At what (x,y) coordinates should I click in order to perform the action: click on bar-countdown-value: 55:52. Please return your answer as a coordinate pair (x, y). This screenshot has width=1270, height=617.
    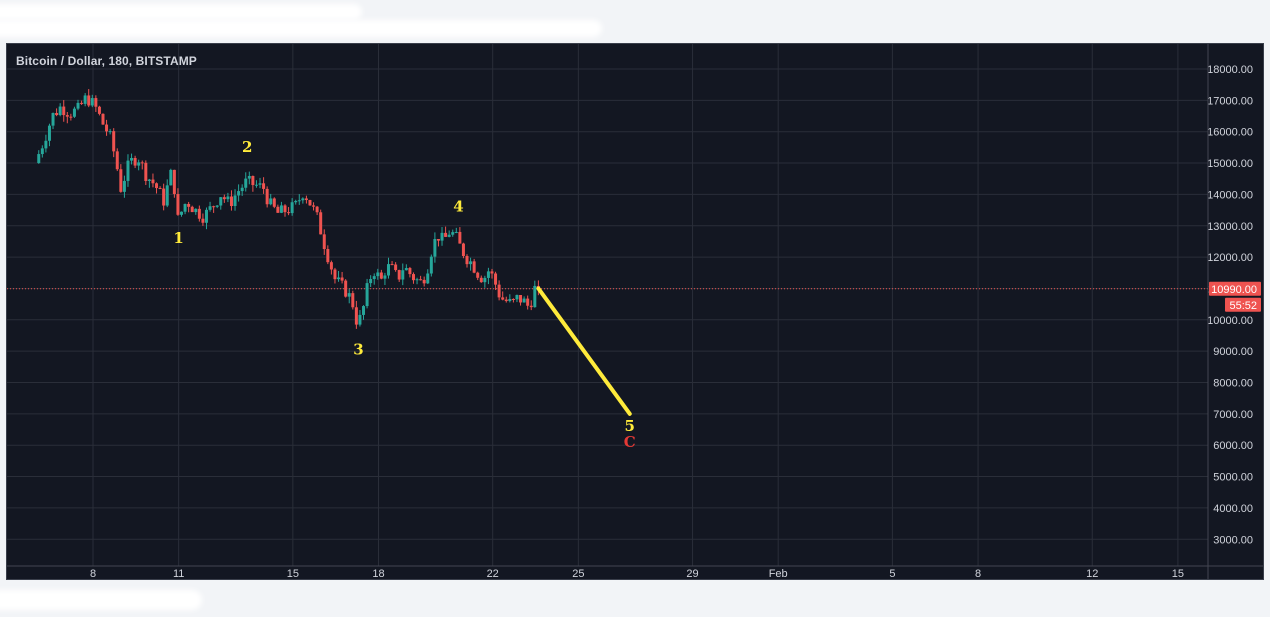
    Looking at the image, I should click on (1243, 306).